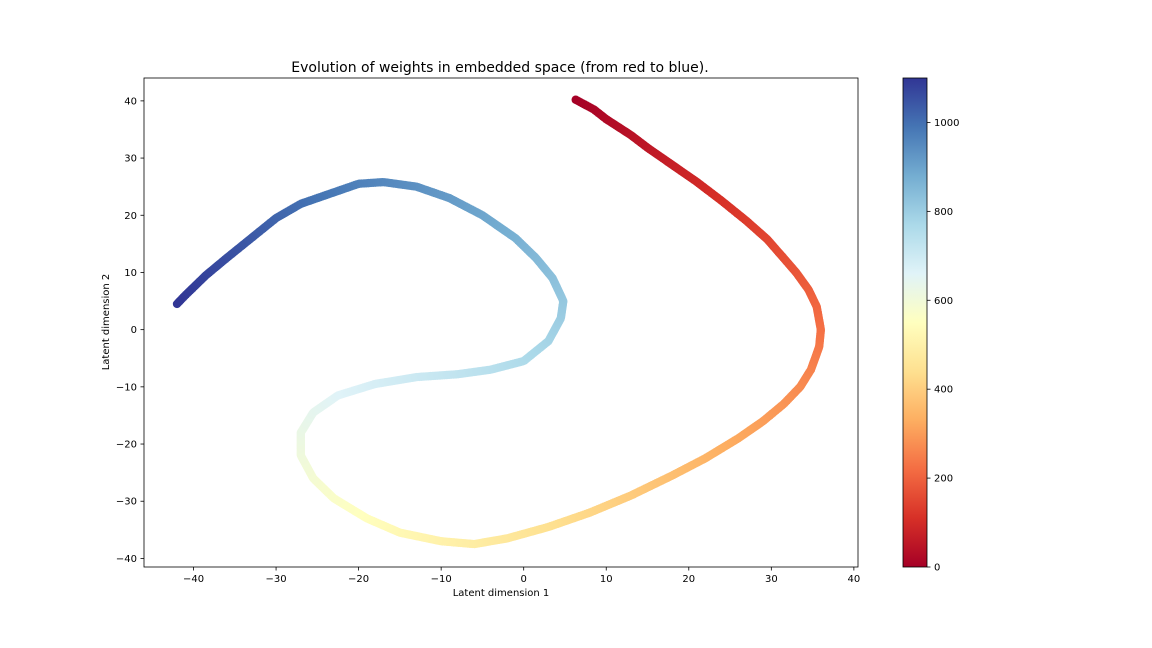 The width and height of the screenshot is (1152, 648). I want to click on x-axis-label: Latent dimension 1, so click(501, 593).